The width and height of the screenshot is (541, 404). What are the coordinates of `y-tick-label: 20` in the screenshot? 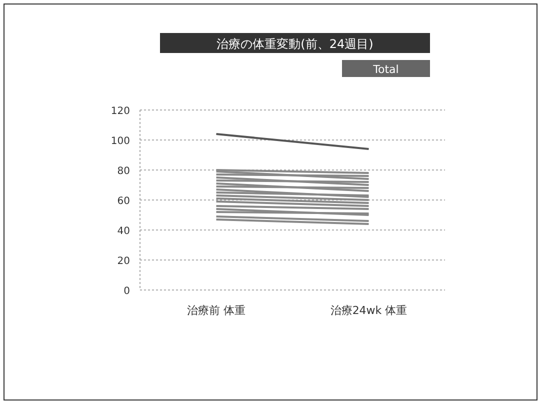 It's located at (123, 261).